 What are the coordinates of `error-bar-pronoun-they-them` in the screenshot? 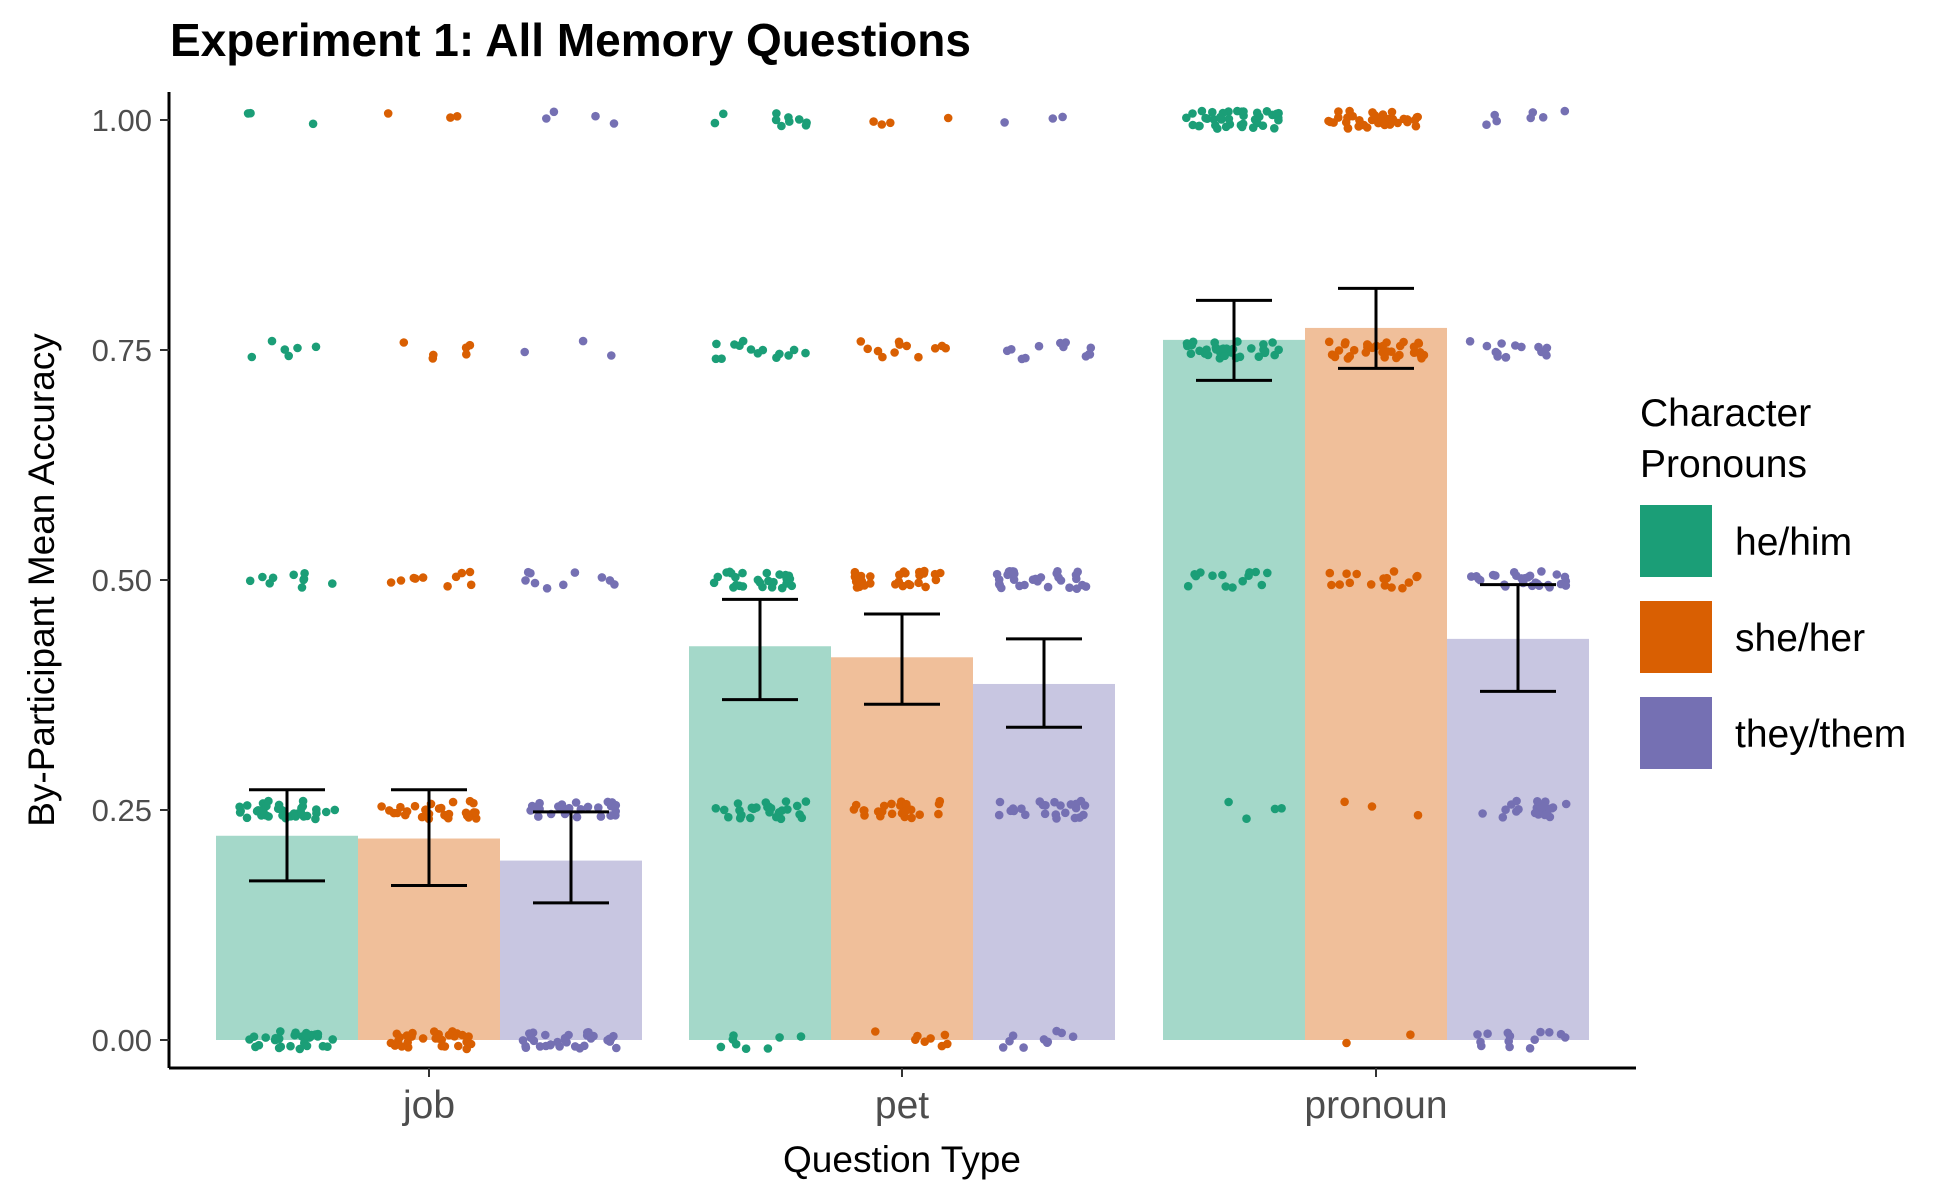 It's located at (1518, 638).